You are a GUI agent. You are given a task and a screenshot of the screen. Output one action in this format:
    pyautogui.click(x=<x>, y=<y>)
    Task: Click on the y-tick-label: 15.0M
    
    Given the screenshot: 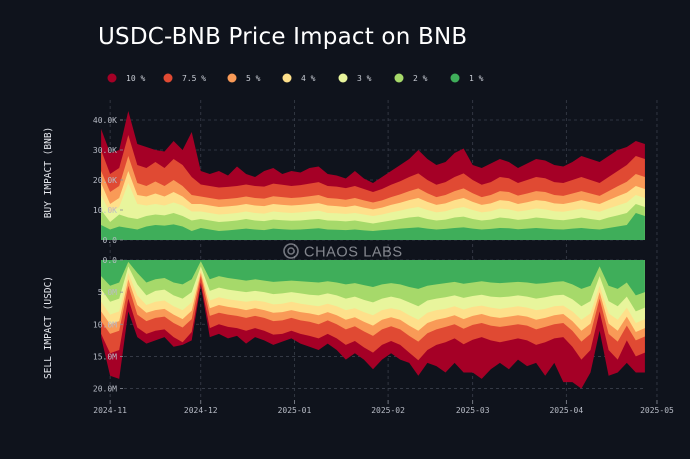 What is the action you would take?
    pyautogui.click(x=105, y=356)
    